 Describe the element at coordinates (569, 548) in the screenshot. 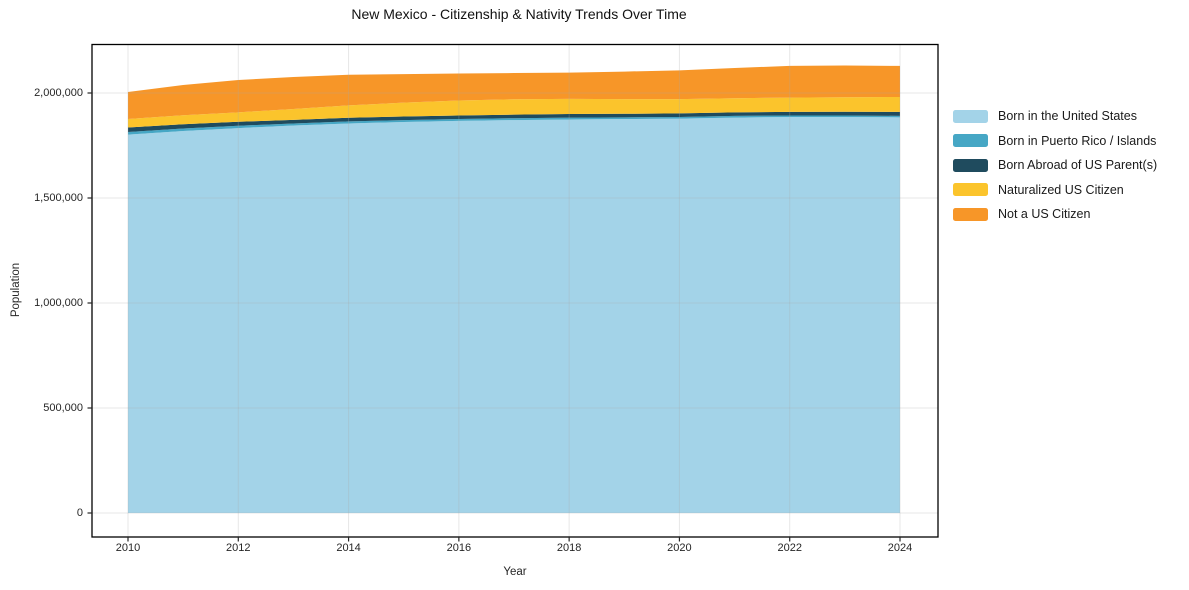

I see `x-tick-label: 2018` at that location.